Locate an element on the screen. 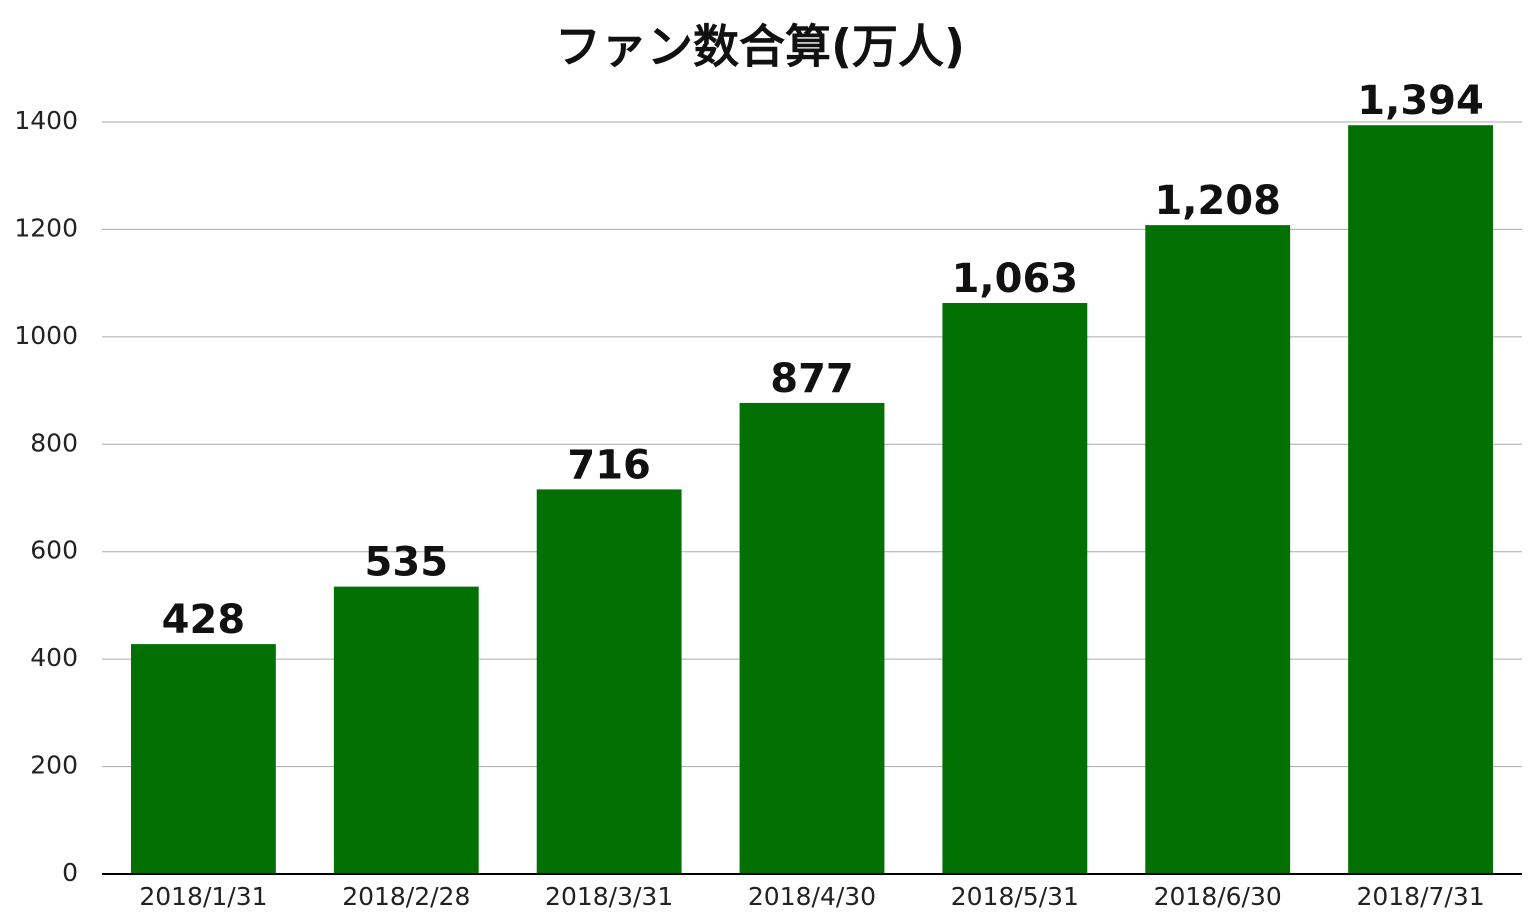 This screenshot has height=923, width=1537. y-tick-label: 1400 is located at coordinates (46, 120).